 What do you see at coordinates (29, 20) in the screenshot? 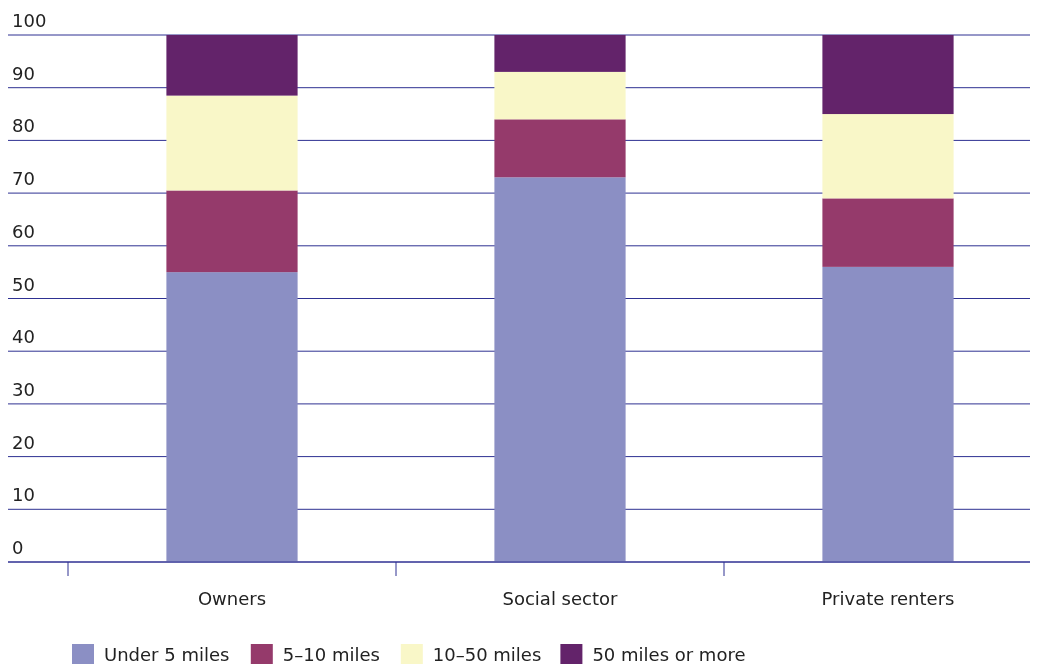
I see `y-tick-label: 100` at bounding box center [29, 20].